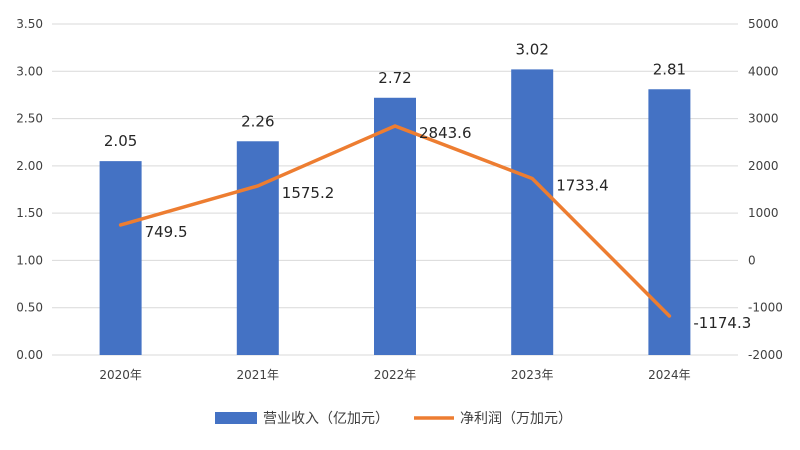 This screenshot has height=450, width=800. What do you see at coordinates (166, 232) in the screenshot?
I see `line-data-label: 749.5` at bounding box center [166, 232].